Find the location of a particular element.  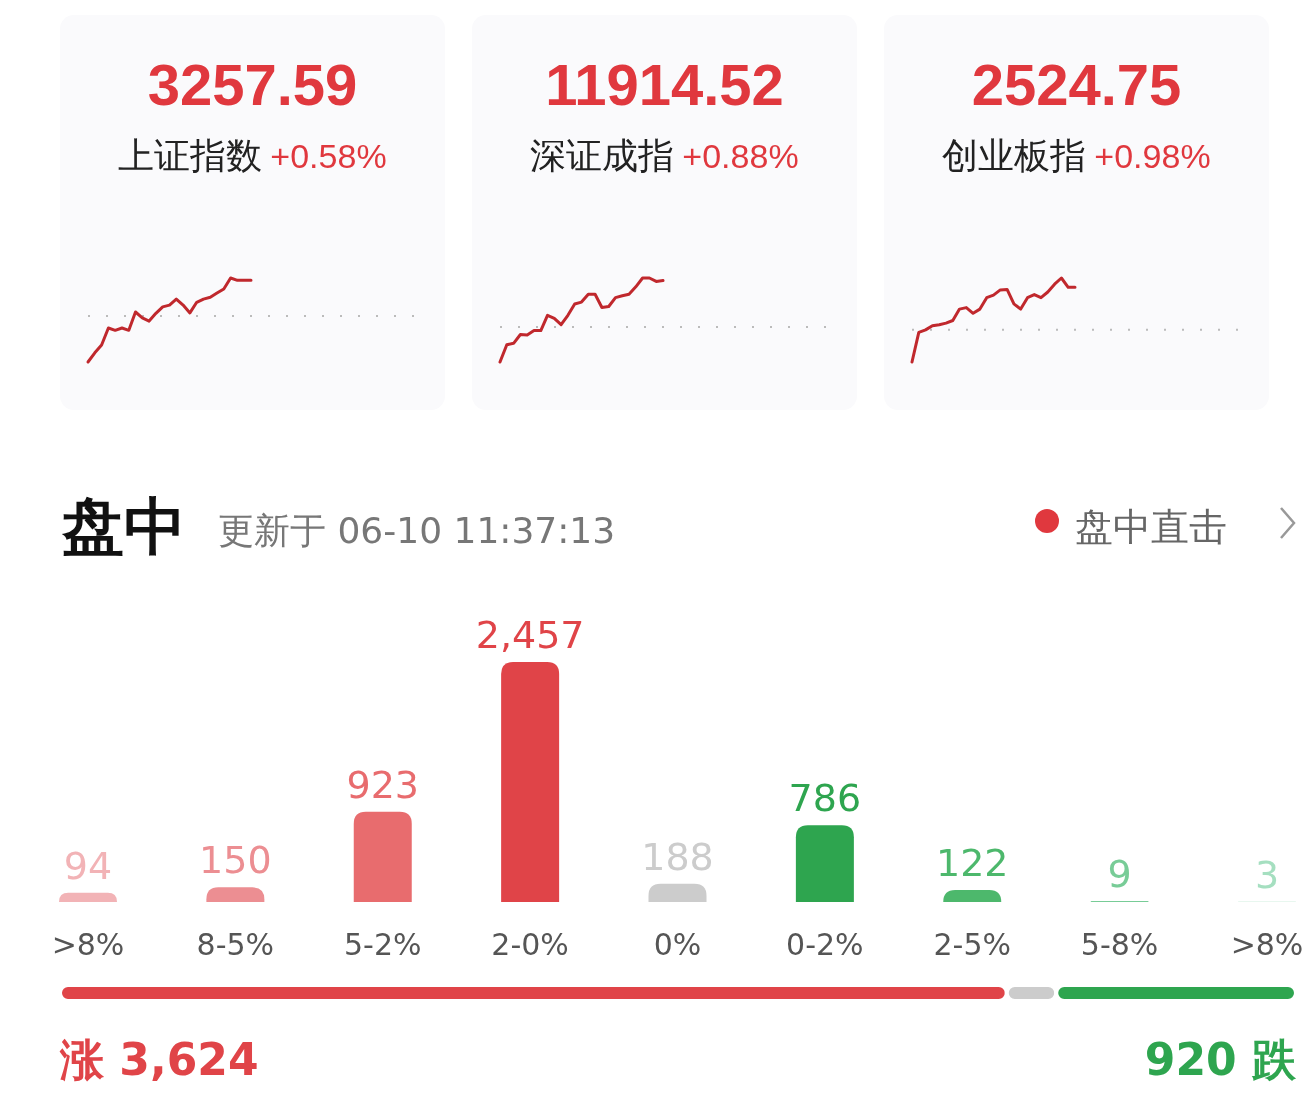

text: 盘中直击 is located at coordinates (1151, 527).